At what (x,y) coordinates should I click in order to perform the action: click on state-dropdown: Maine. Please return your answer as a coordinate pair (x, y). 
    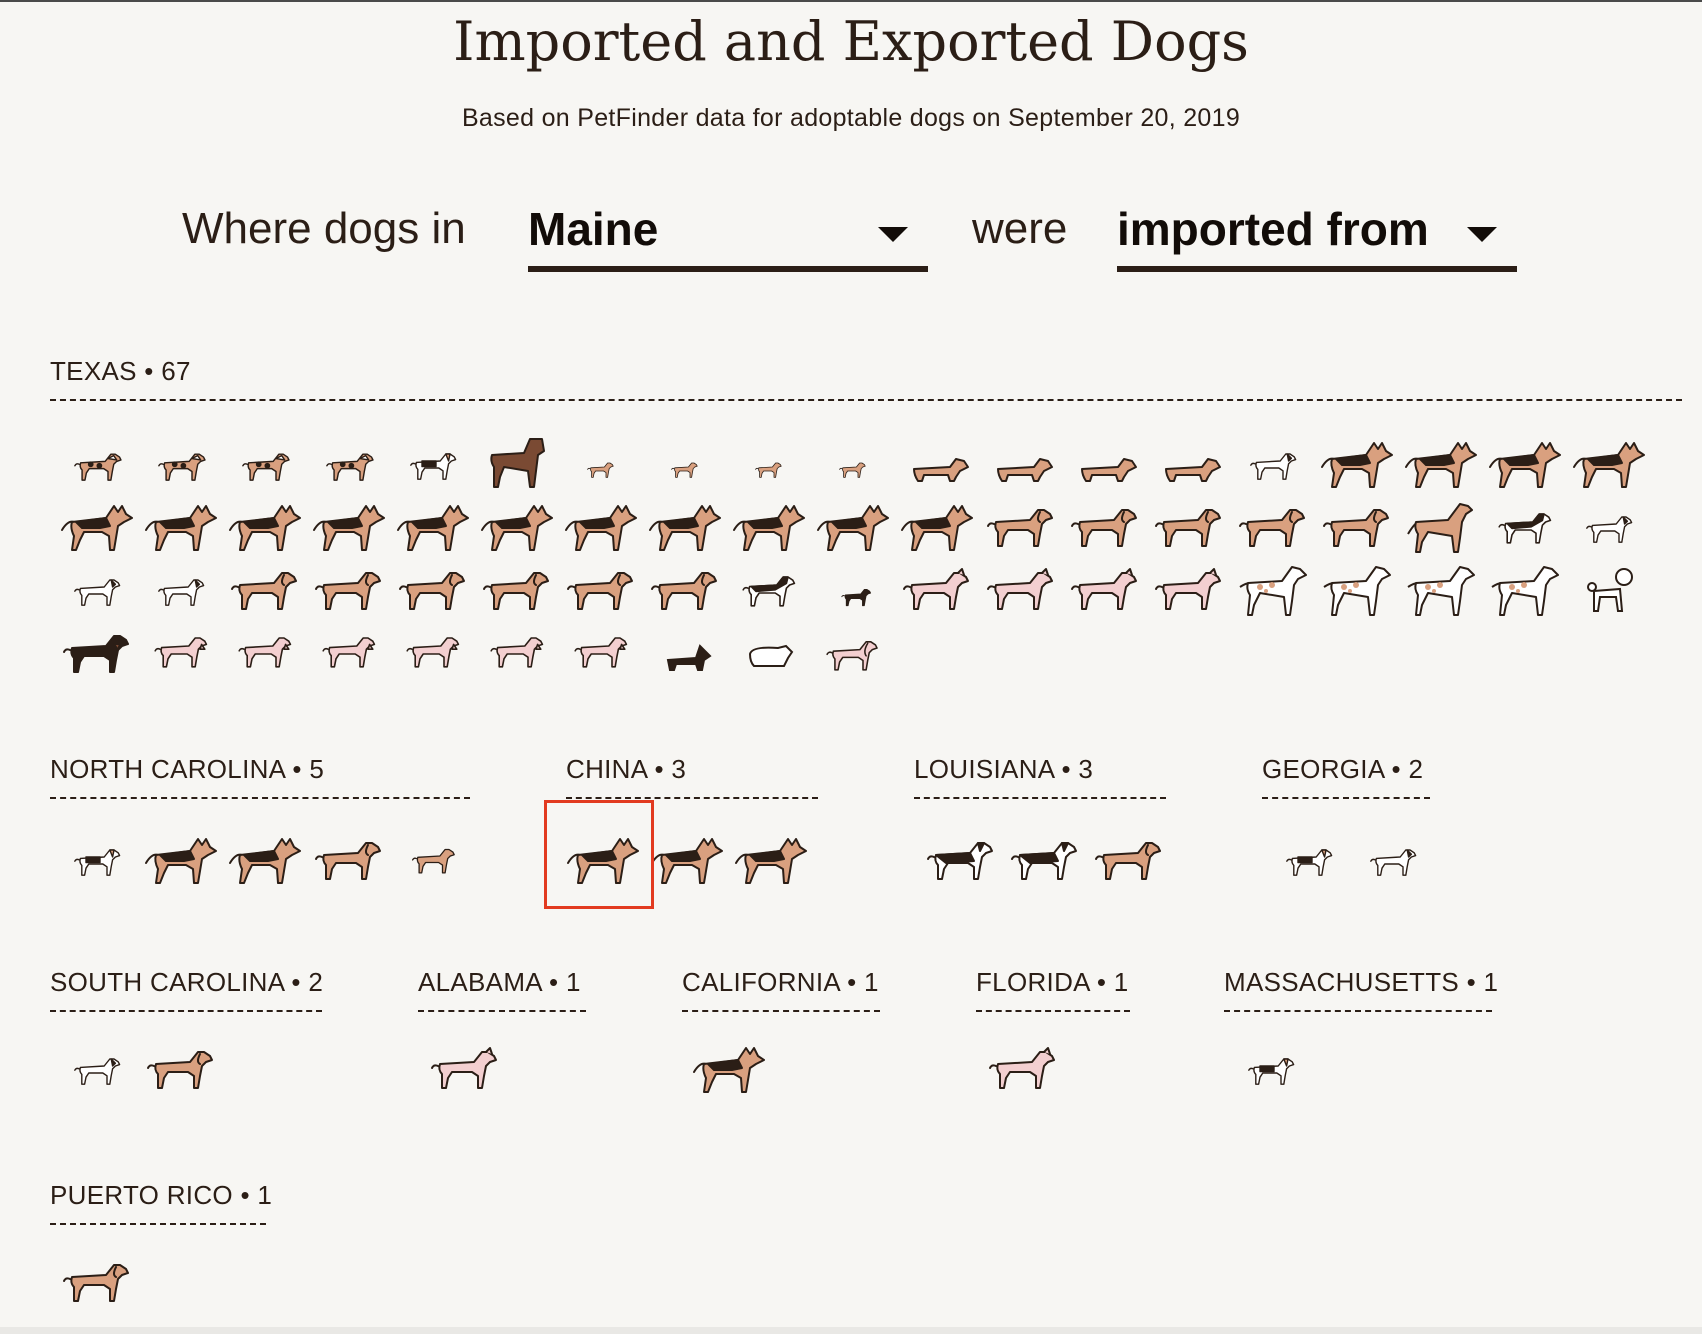
    Looking at the image, I should click on (728, 236).